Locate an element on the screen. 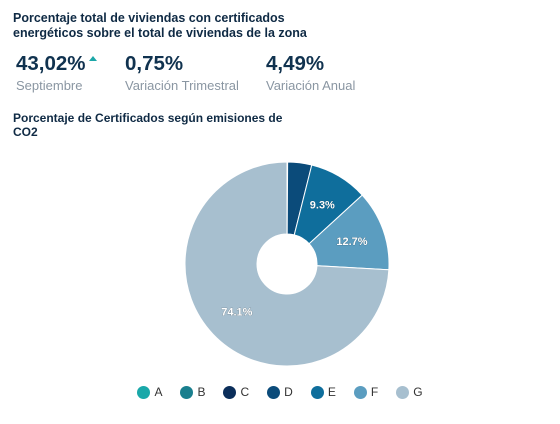 The image size is (560, 424). legend-item-b: B is located at coordinates (192, 392).